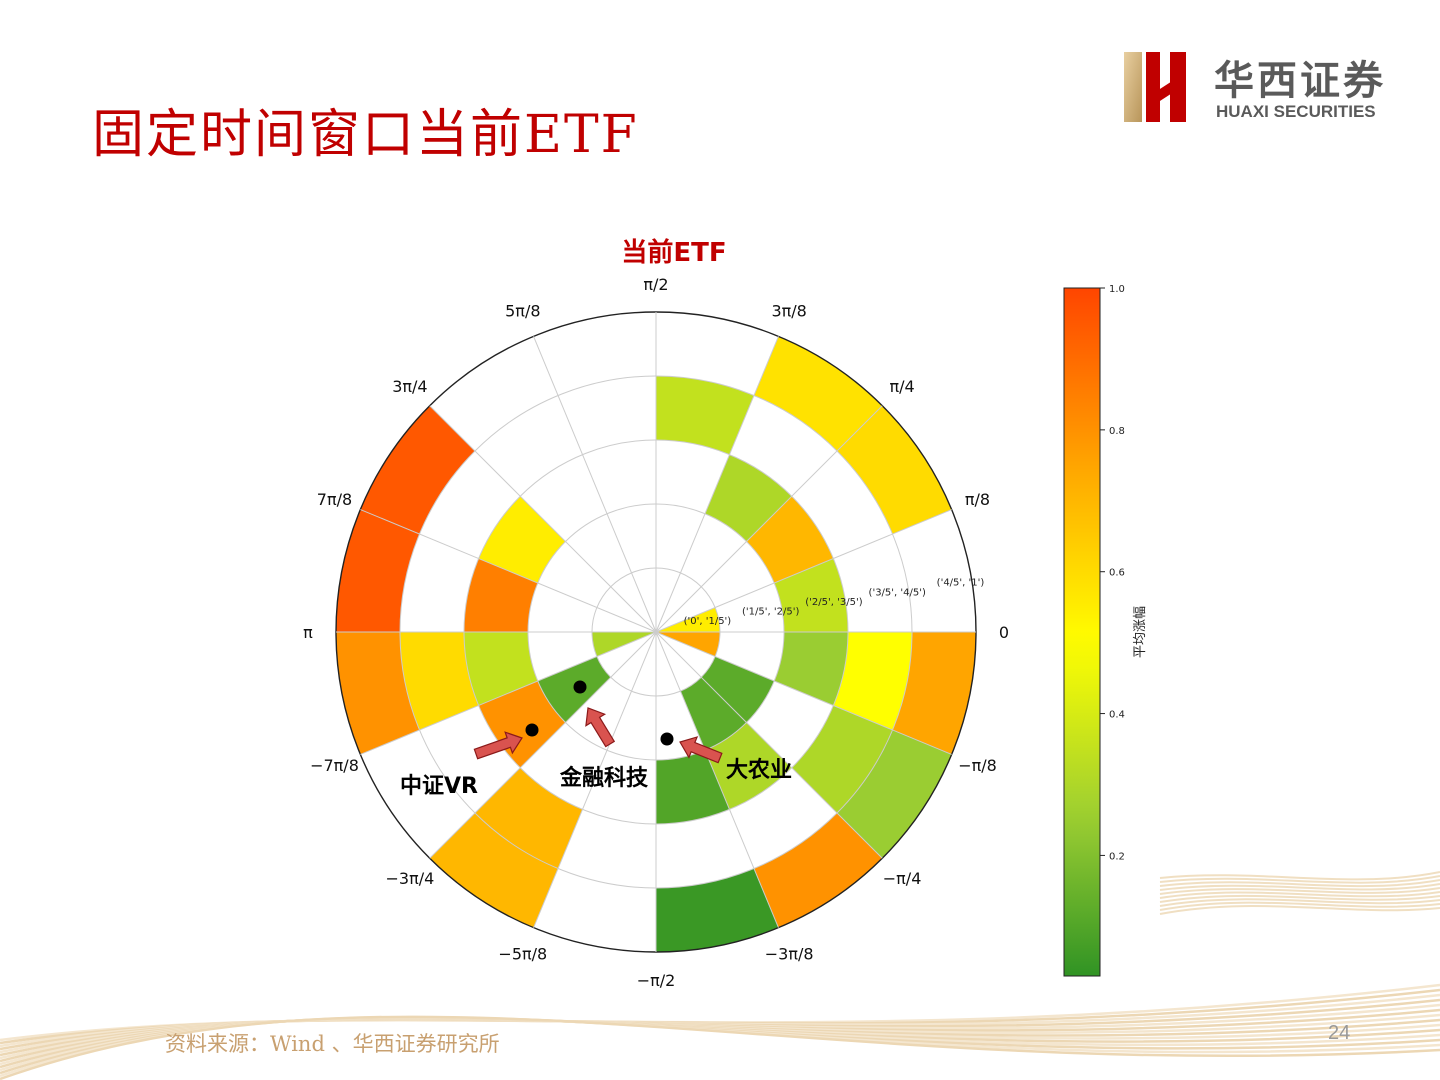 The width and height of the screenshot is (1440, 1080). What do you see at coordinates (788, 310) in the screenshot?
I see `angle-tick-label: 3π/8` at bounding box center [788, 310].